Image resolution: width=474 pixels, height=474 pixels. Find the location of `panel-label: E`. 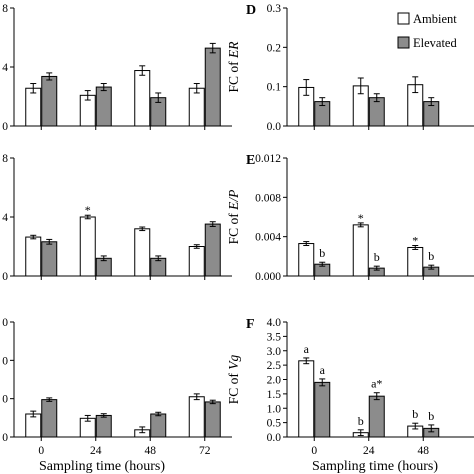

panel-label: E is located at coordinates (250, 160).